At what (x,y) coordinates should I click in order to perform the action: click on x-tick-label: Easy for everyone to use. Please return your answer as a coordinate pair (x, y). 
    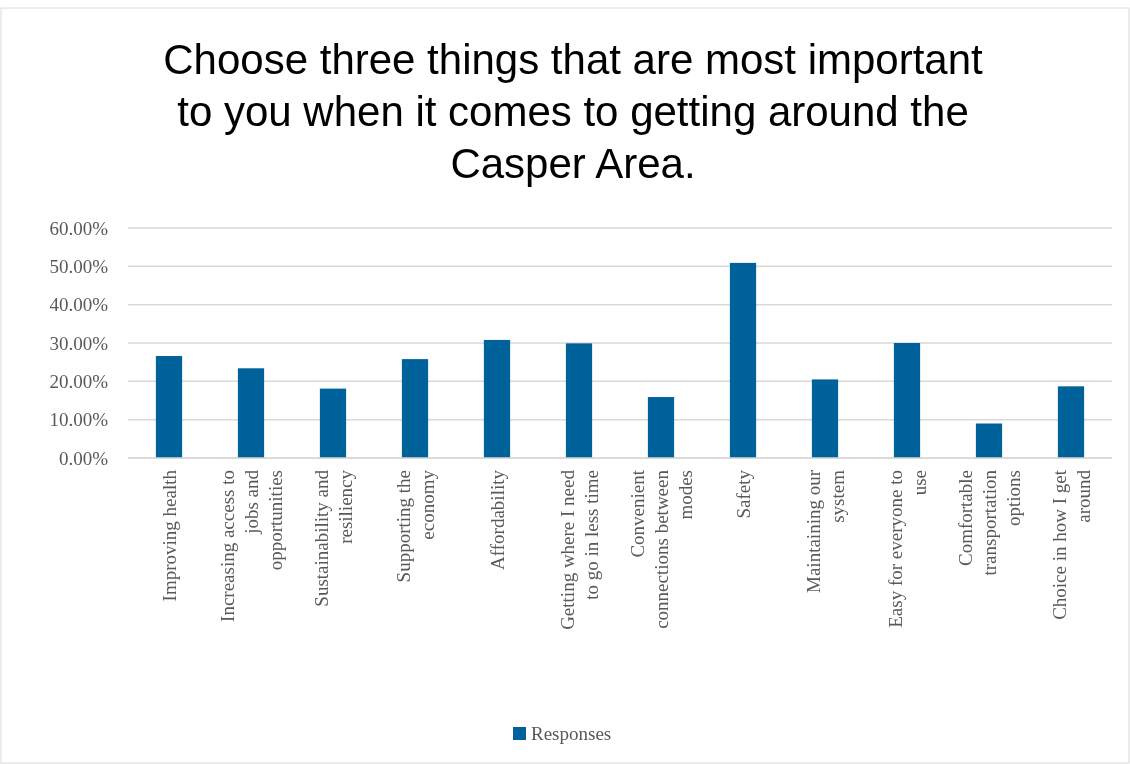
    Looking at the image, I should click on (907, 549).